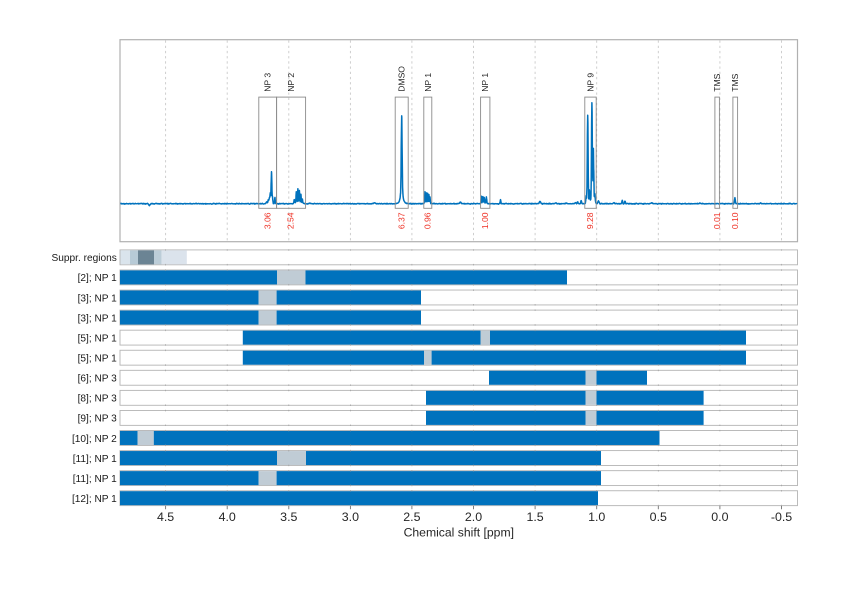  I want to click on svg-text: [9]; NP 3, so click(98, 419).